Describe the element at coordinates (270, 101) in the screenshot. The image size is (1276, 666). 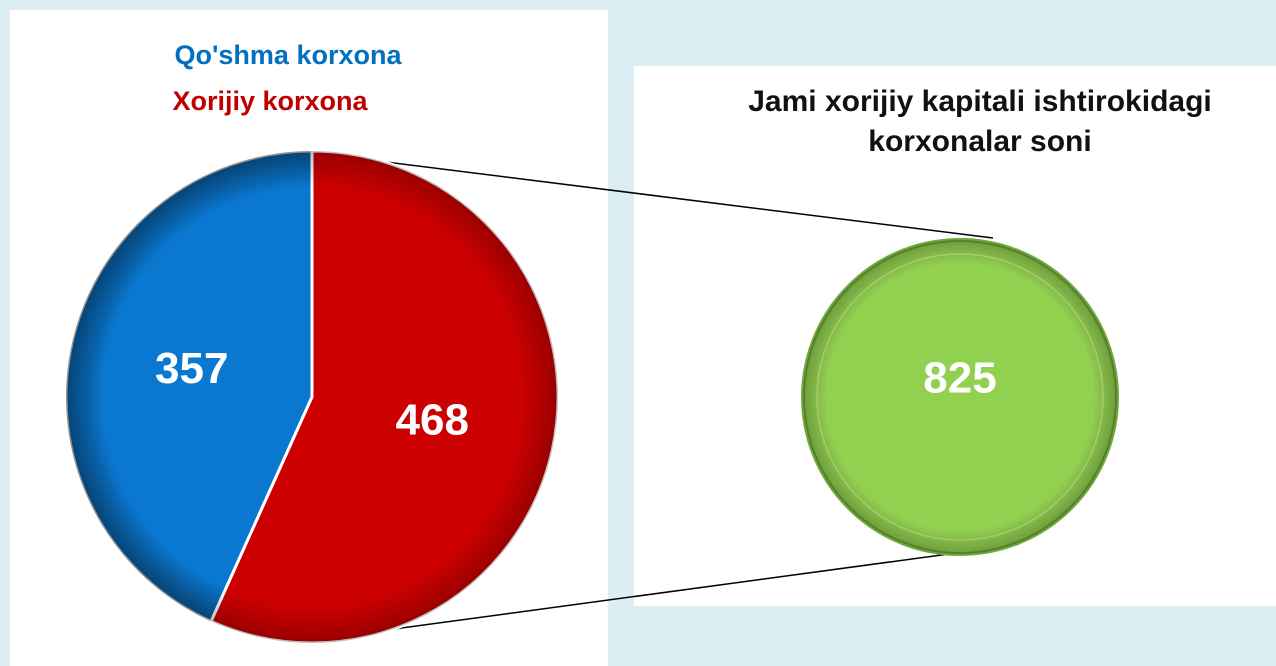
I see `legend-entry: Xorijiy korxona` at that location.